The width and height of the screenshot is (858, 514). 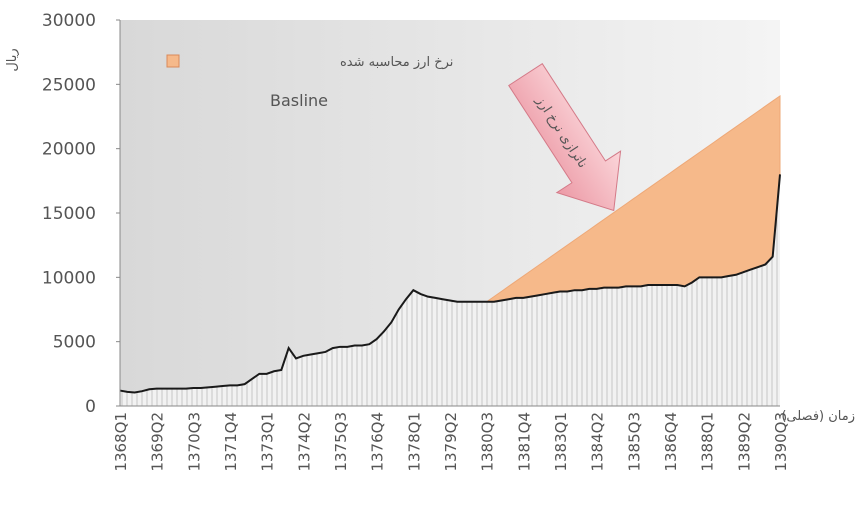 I want to click on x-tick-label: 1374Q2, so click(x=304, y=442).